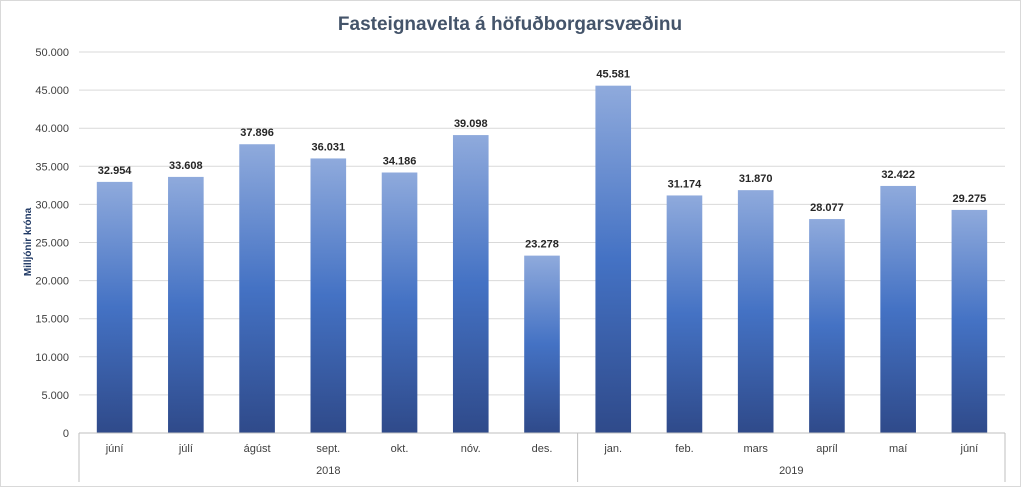  I want to click on x-tick-label: sept., so click(328, 449).